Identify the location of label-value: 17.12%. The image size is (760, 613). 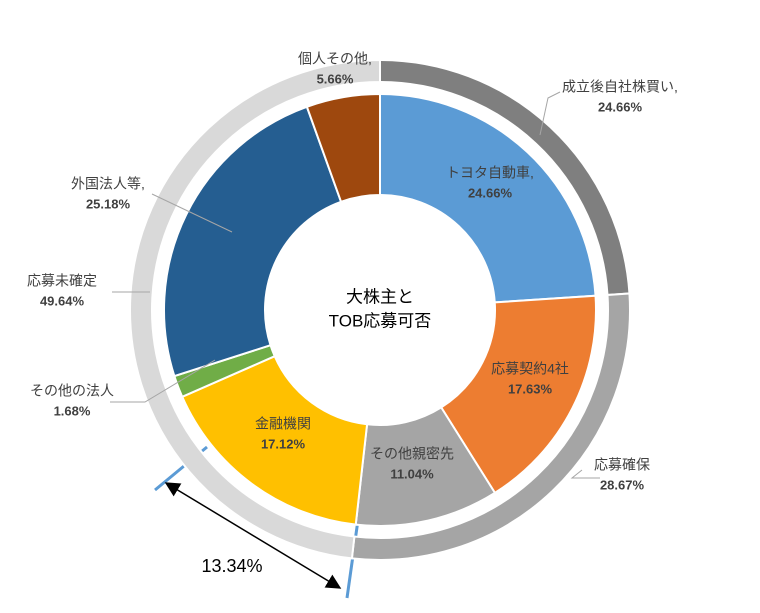
(283, 443).